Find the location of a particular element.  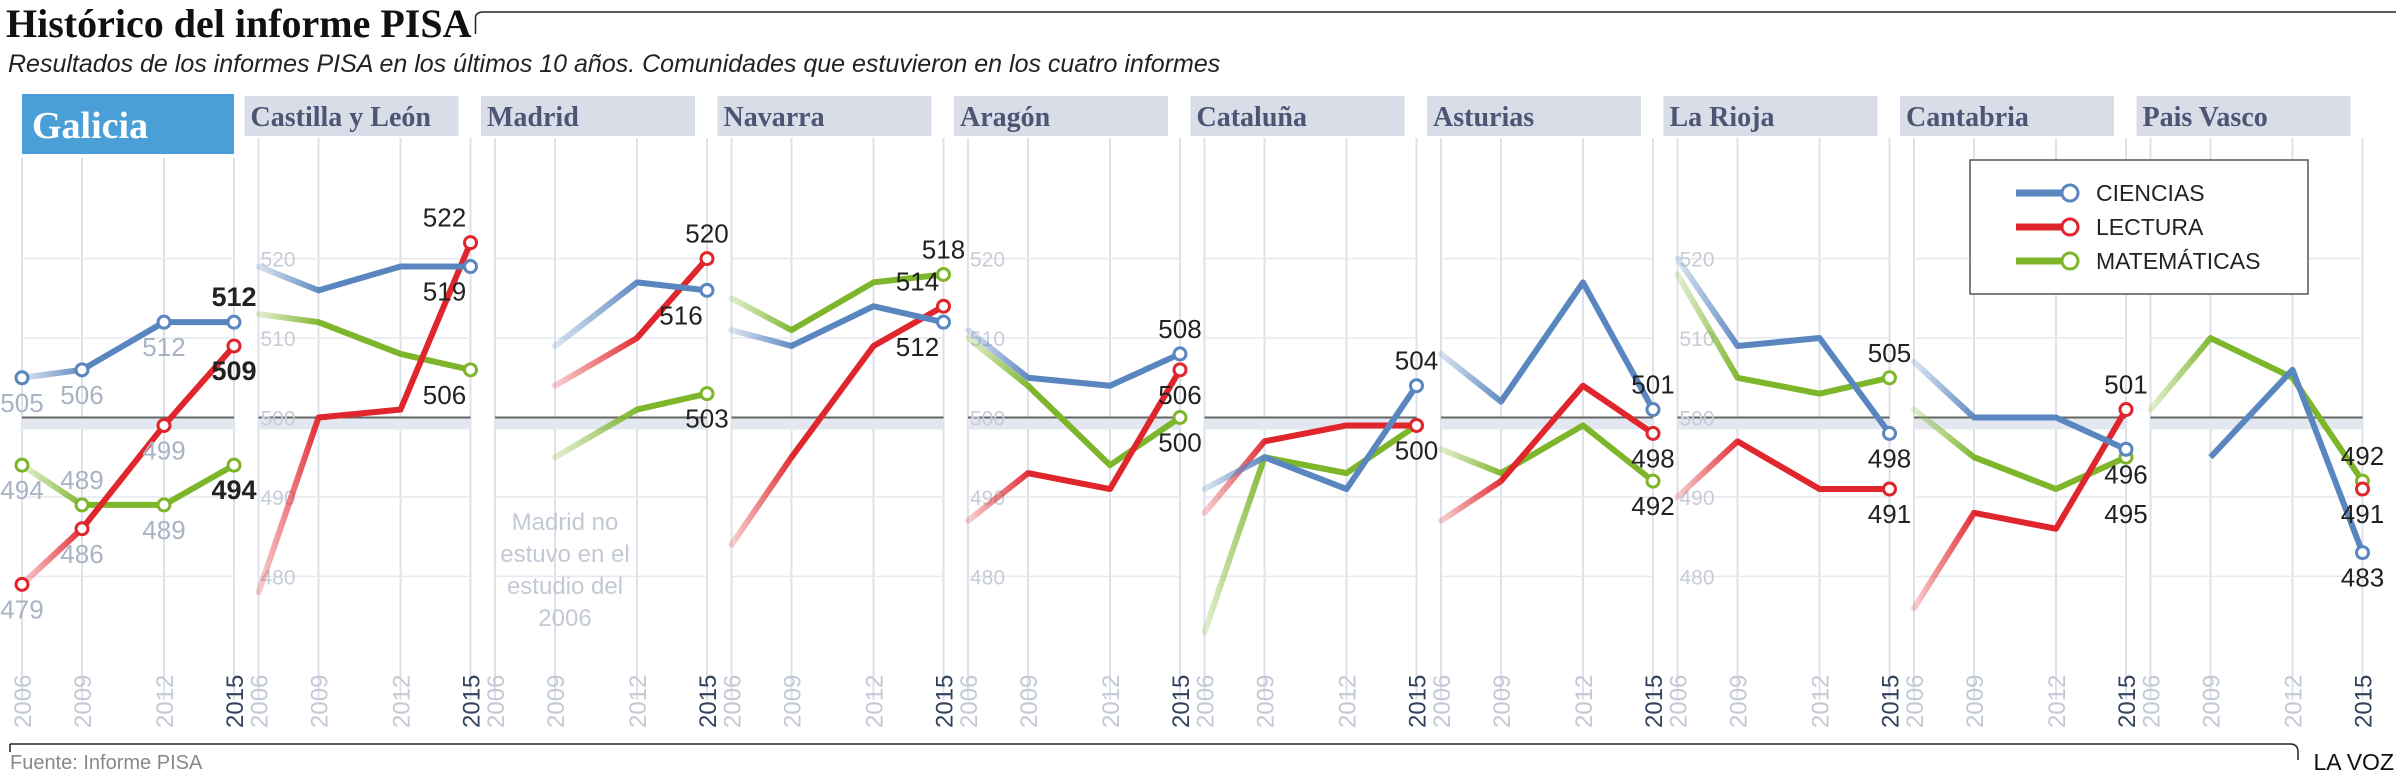

panel-asturias: Asturias 2006 2009 2012 2015 501 498 492 is located at coordinates (1551, 412).